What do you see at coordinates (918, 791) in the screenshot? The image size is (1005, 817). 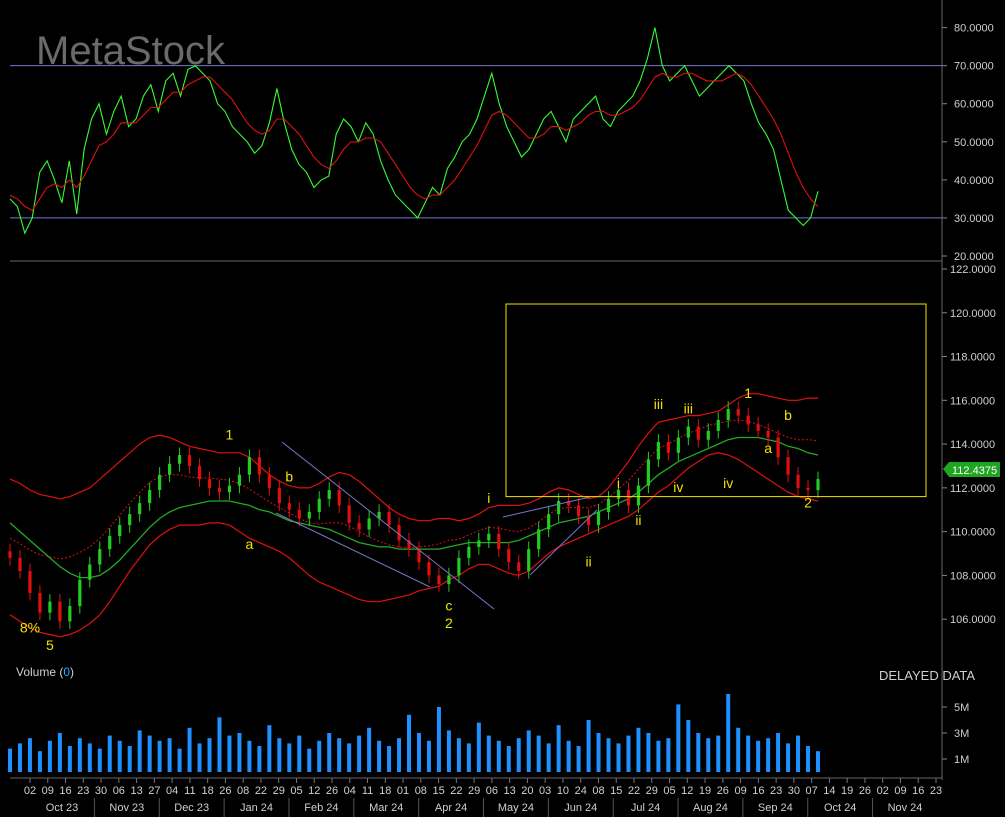 I see `x-day-label: 16` at bounding box center [918, 791].